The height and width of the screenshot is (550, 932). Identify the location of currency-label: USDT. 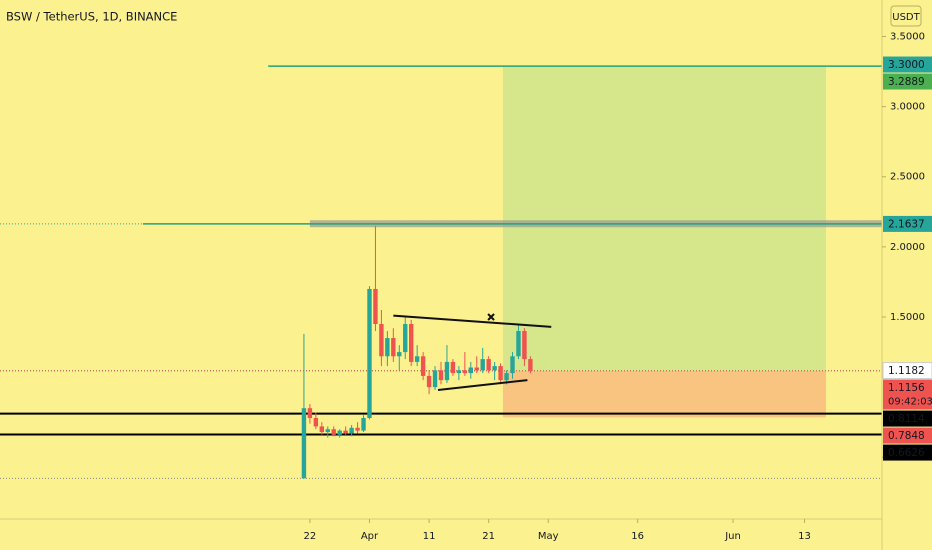
(906, 17).